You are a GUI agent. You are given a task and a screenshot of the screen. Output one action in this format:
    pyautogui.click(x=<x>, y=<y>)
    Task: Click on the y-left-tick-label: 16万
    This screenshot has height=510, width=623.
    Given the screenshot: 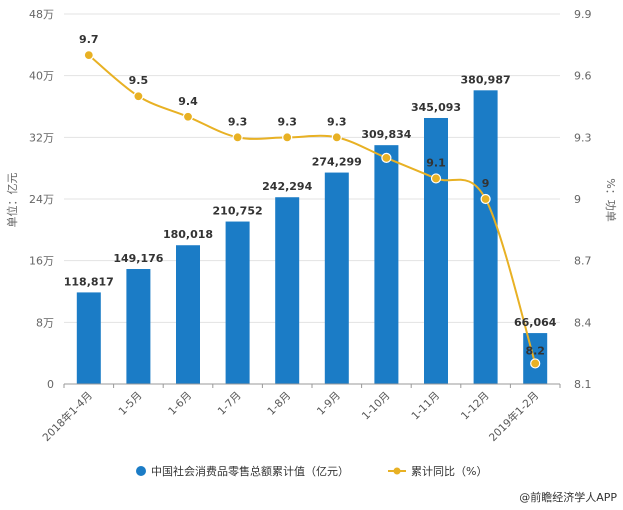 What is the action you would take?
    pyautogui.click(x=41, y=261)
    